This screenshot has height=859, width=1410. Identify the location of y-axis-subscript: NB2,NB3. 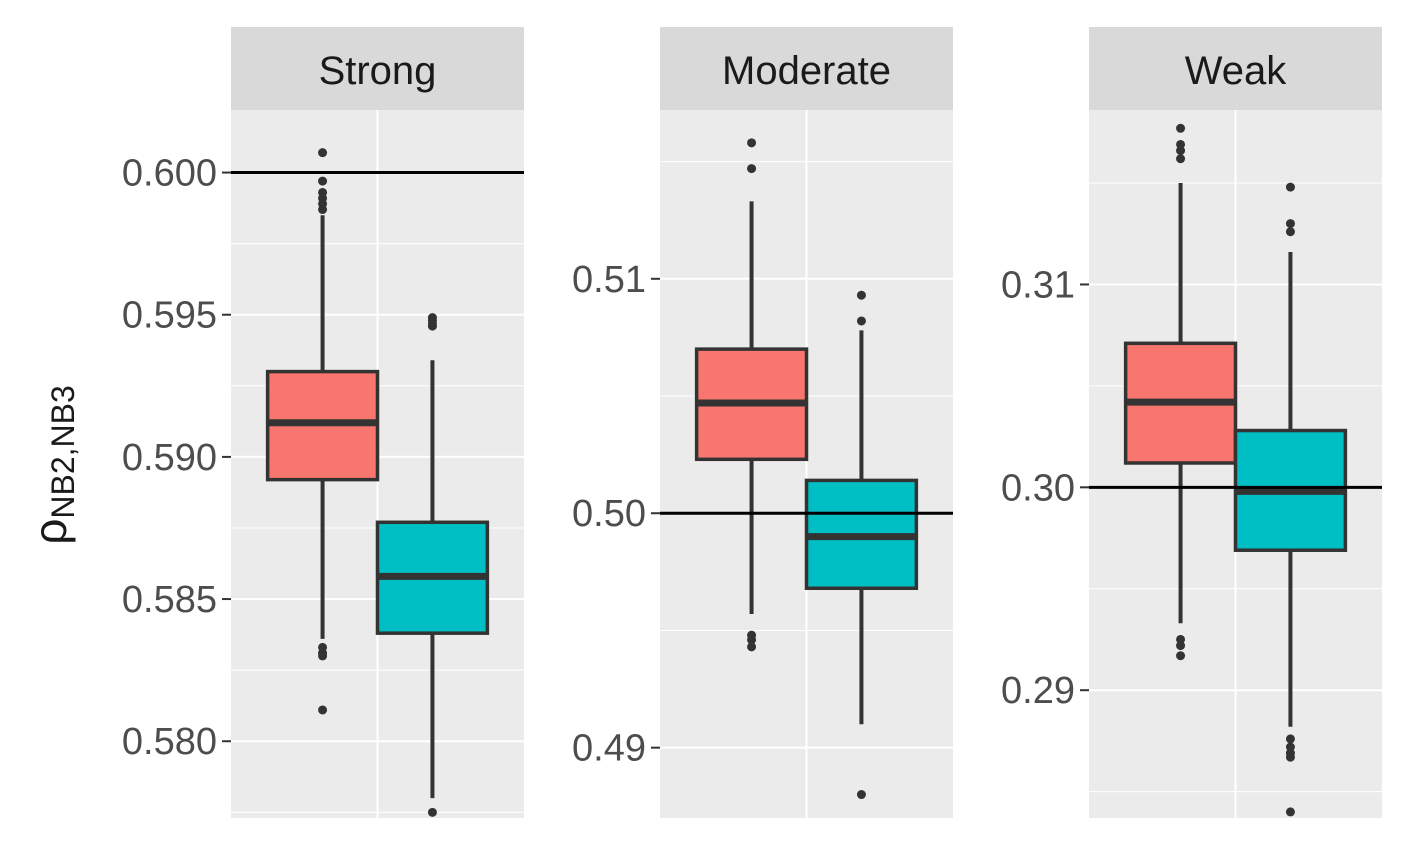
(63, 451).